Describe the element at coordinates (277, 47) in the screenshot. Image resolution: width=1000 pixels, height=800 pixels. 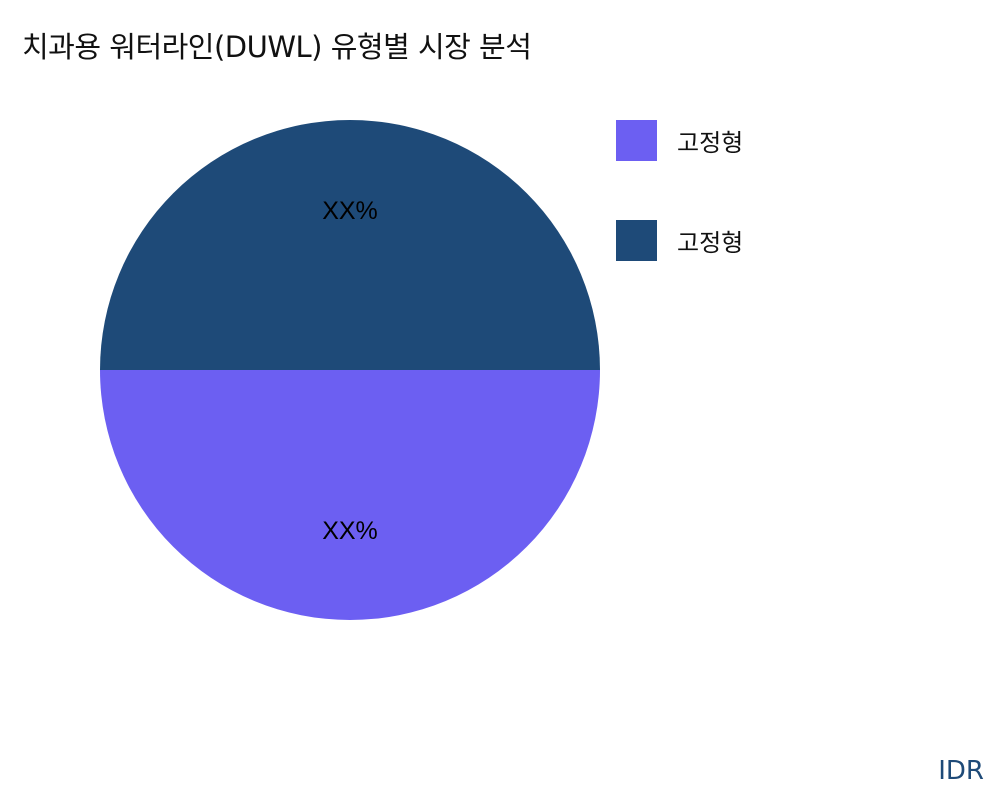
I see `chart-title: 치과용 워터라인(DUWL) 유형별 시장 분석` at that location.